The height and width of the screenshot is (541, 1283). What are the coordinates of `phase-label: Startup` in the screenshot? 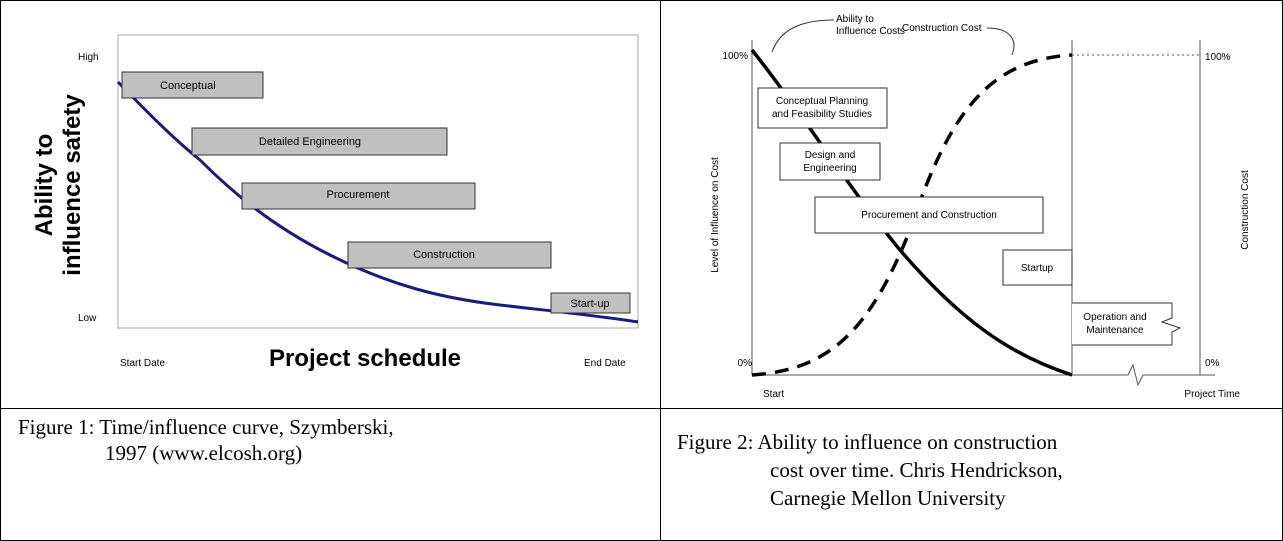 It's located at (1037, 268).